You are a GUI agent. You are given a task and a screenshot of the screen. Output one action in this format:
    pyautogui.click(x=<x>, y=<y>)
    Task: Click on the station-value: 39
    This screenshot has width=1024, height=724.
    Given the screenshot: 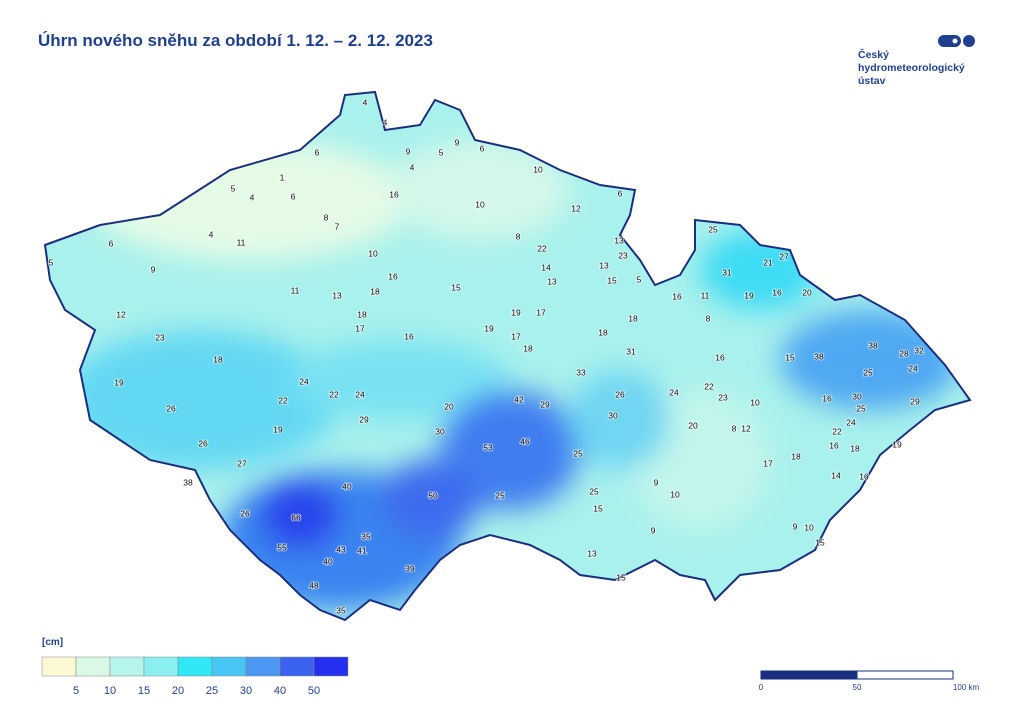 What is the action you would take?
    pyautogui.click(x=410, y=568)
    